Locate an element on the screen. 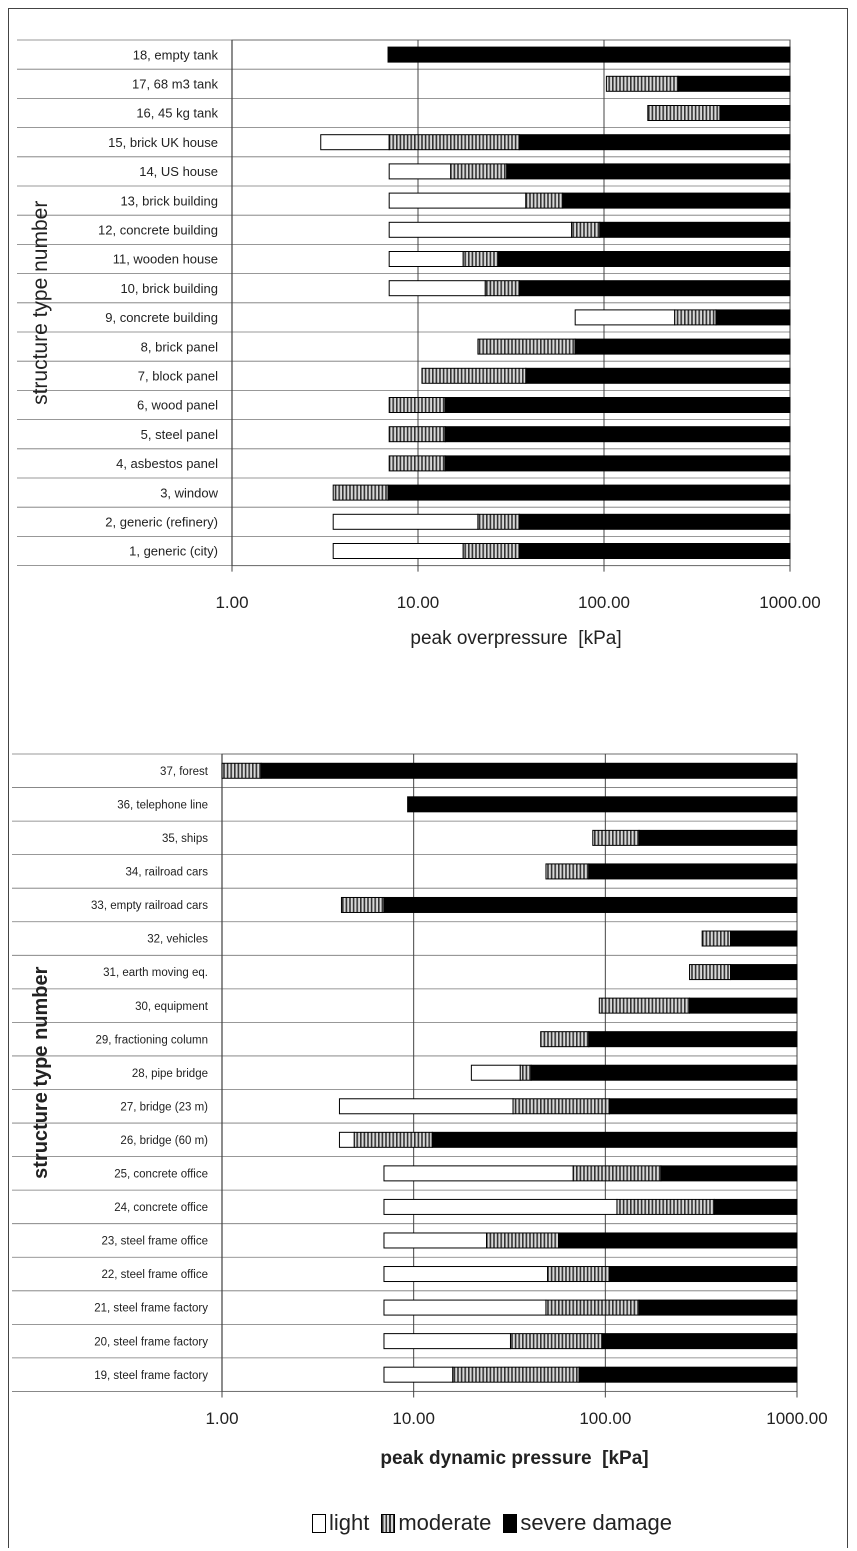  legend-item-light: light is located at coordinates (340, 1523).